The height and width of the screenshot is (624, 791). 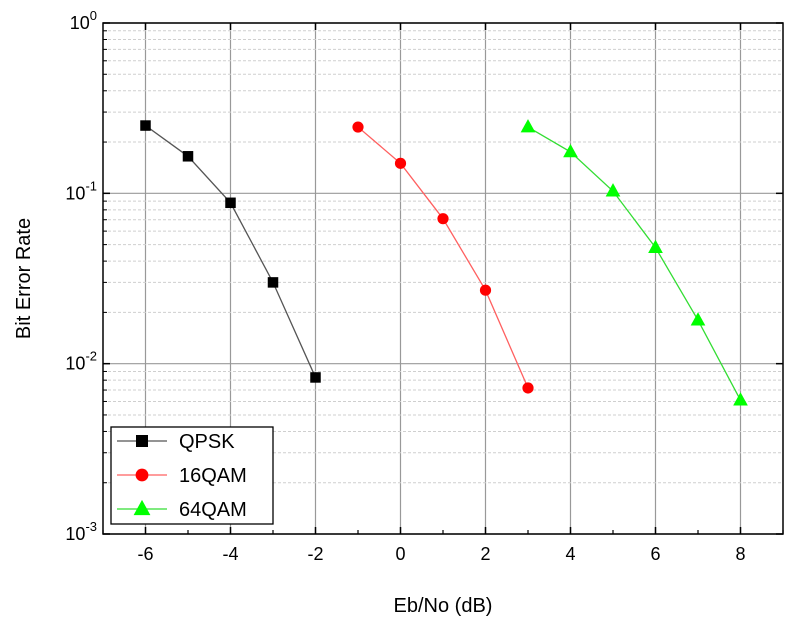 I want to click on y-tick-label: 10⁻², so click(x=81, y=361).